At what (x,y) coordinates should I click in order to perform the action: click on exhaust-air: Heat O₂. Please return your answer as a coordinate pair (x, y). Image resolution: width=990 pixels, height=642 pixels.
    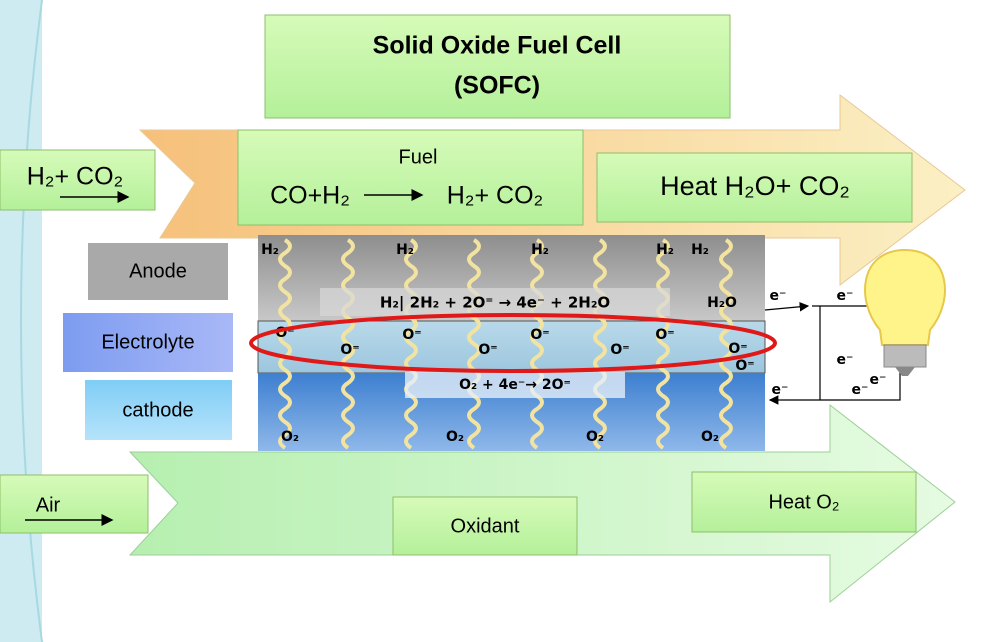
    Looking at the image, I should click on (803, 502).